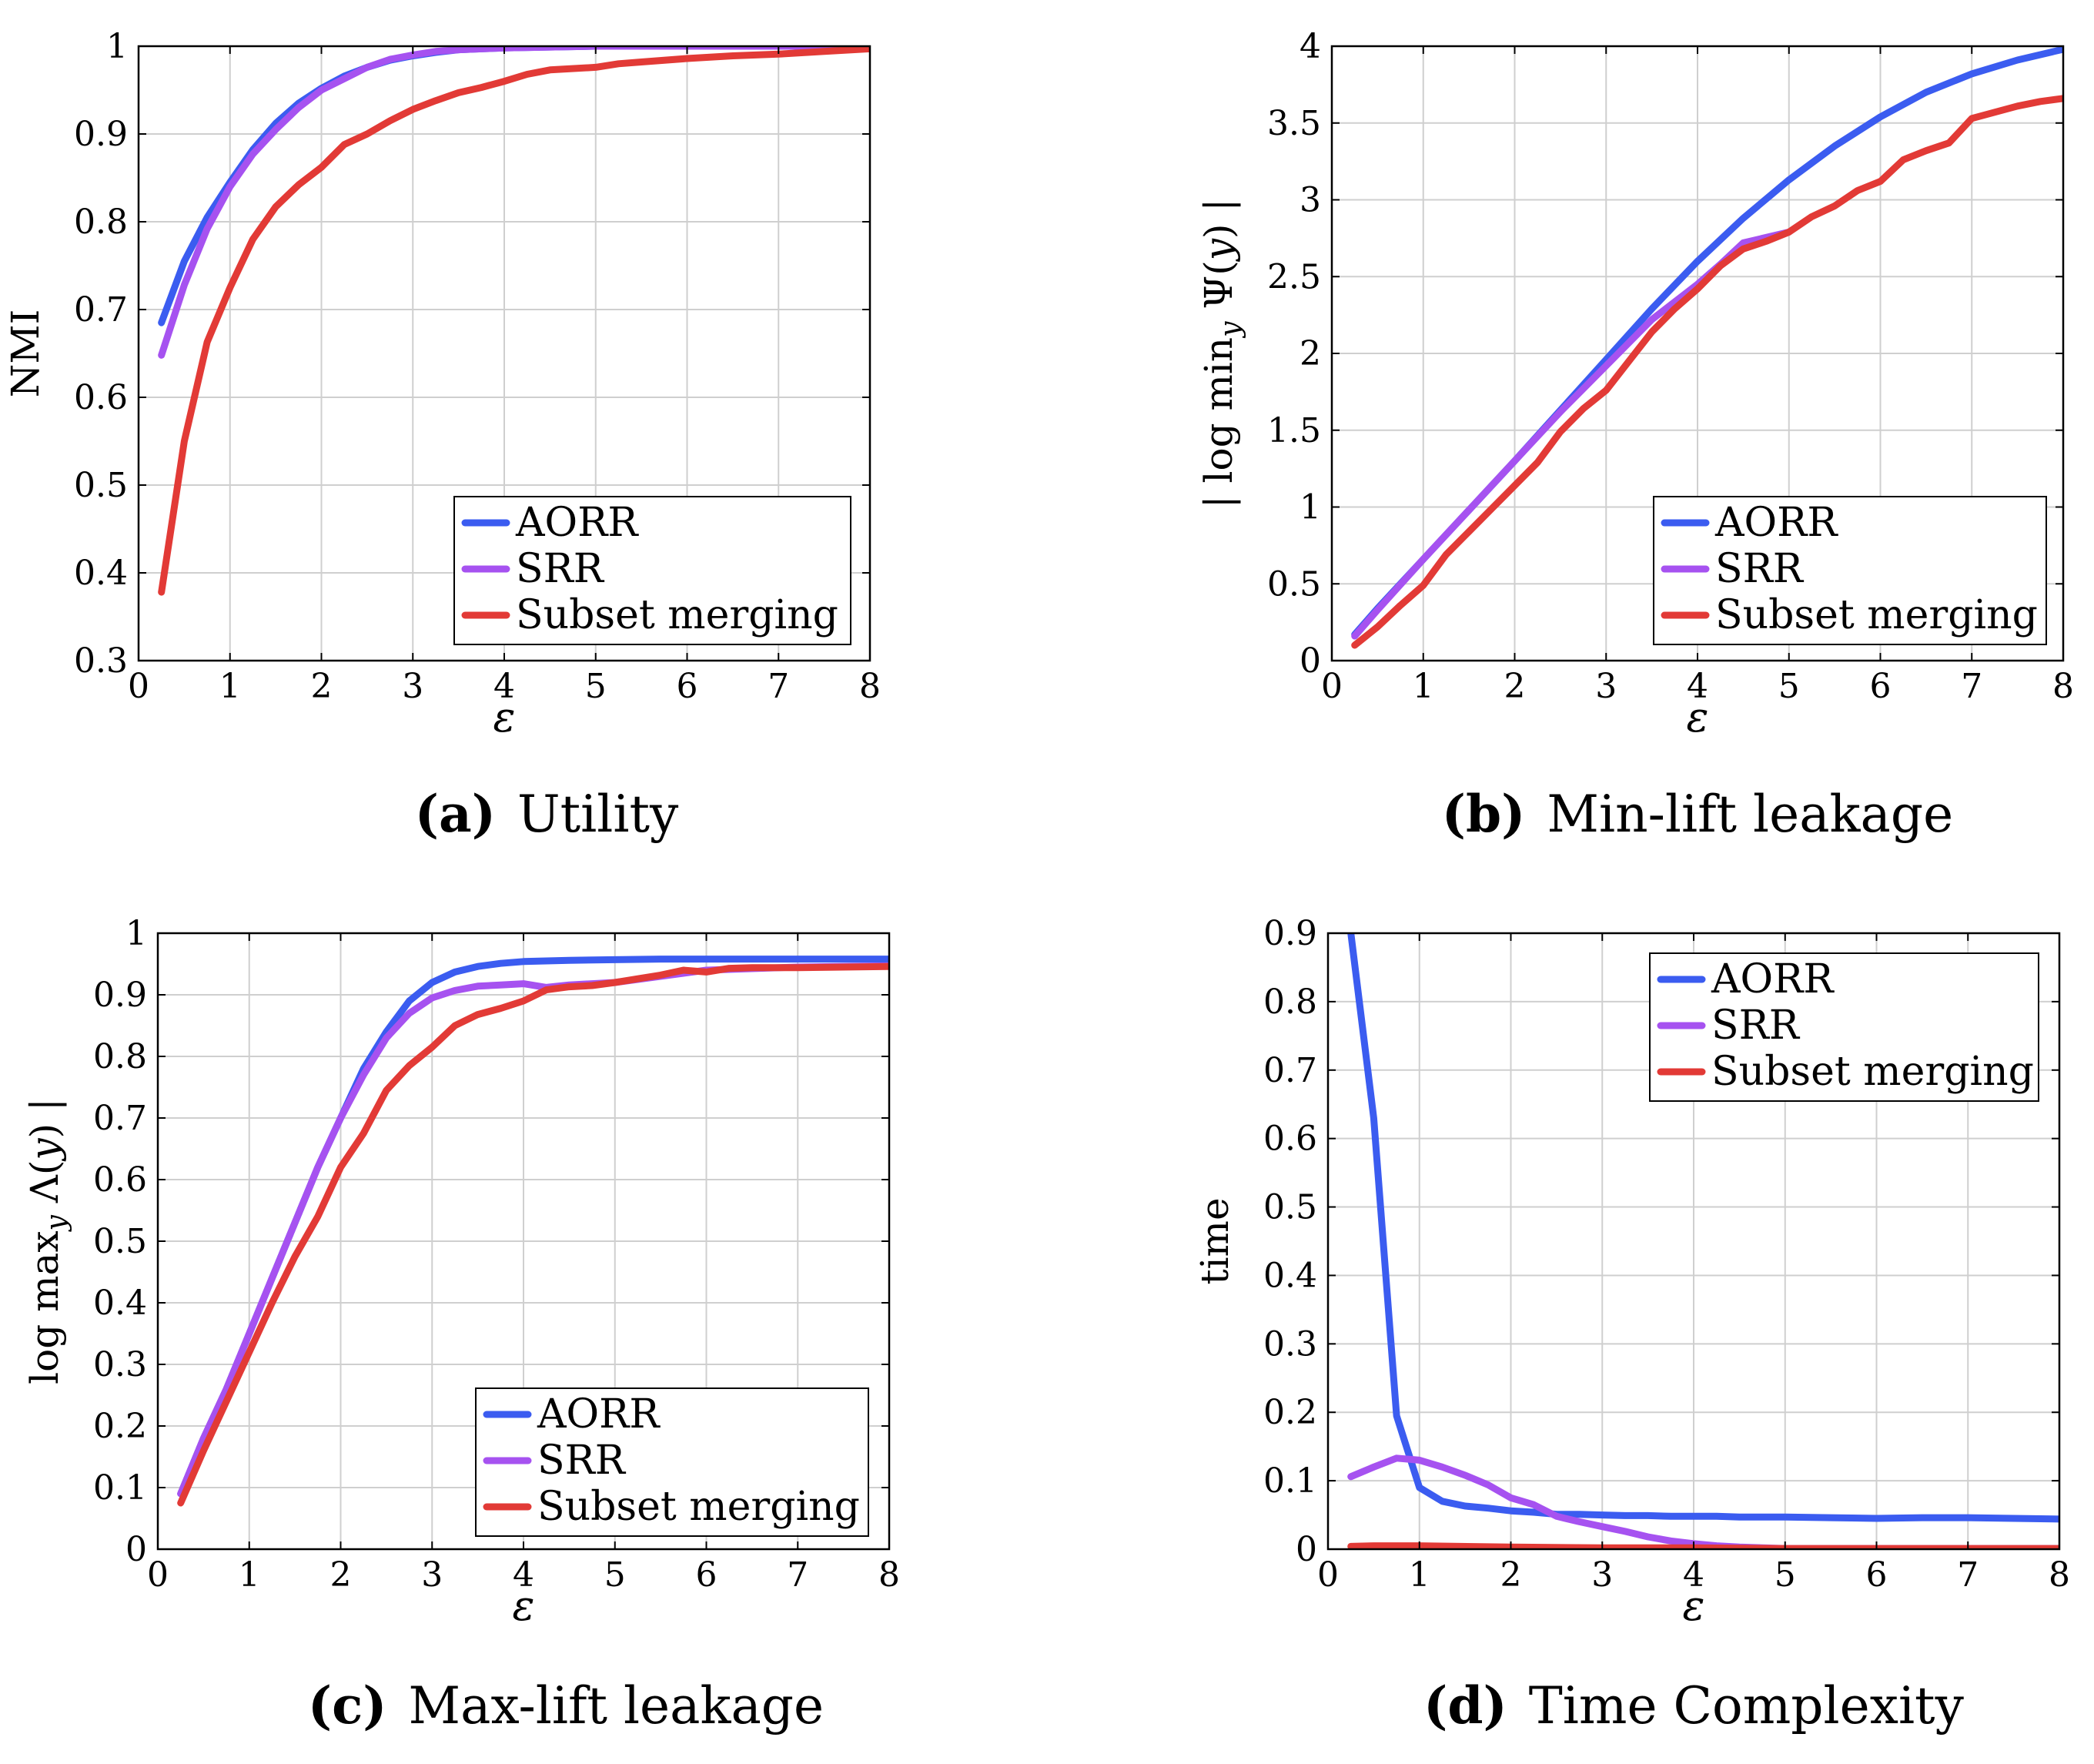  I want to click on y-tick-label: 1.5, so click(1294, 431).